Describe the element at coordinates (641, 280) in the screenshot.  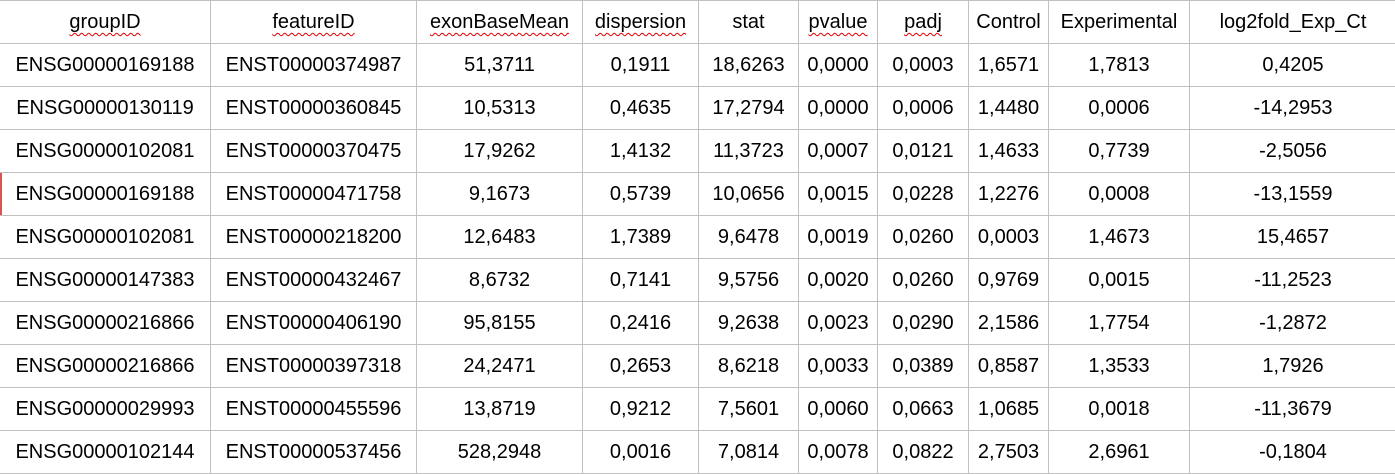
I see `table-cell: 0,7141` at that location.